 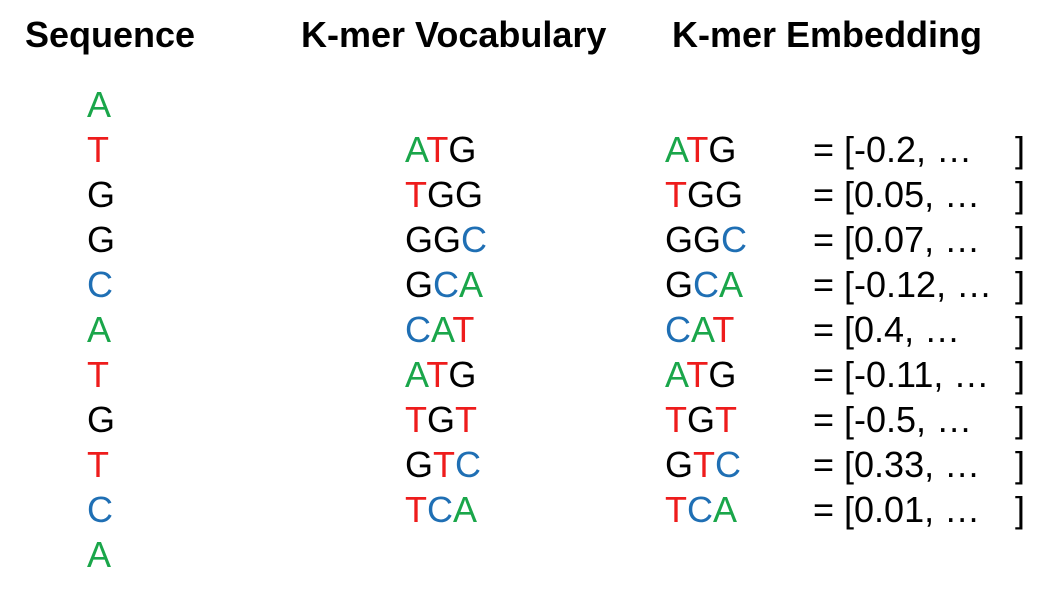 What do you see at coordinates (919, 329) in the screenshot?
I see `embedding-vector: = [0.4, …]` at bounding box center [919, 329].